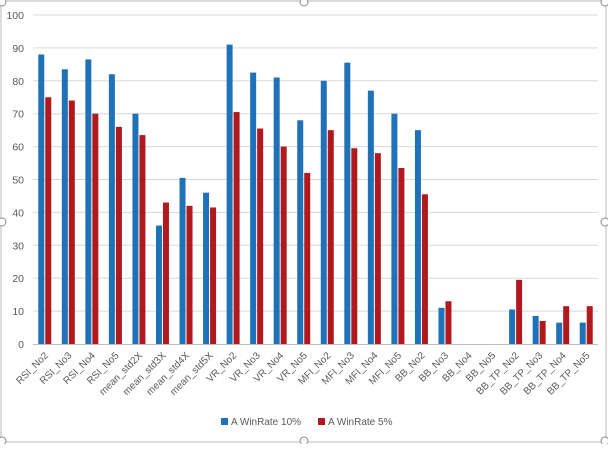  I want to click on y-tick-label: 20, so click(18, 279).